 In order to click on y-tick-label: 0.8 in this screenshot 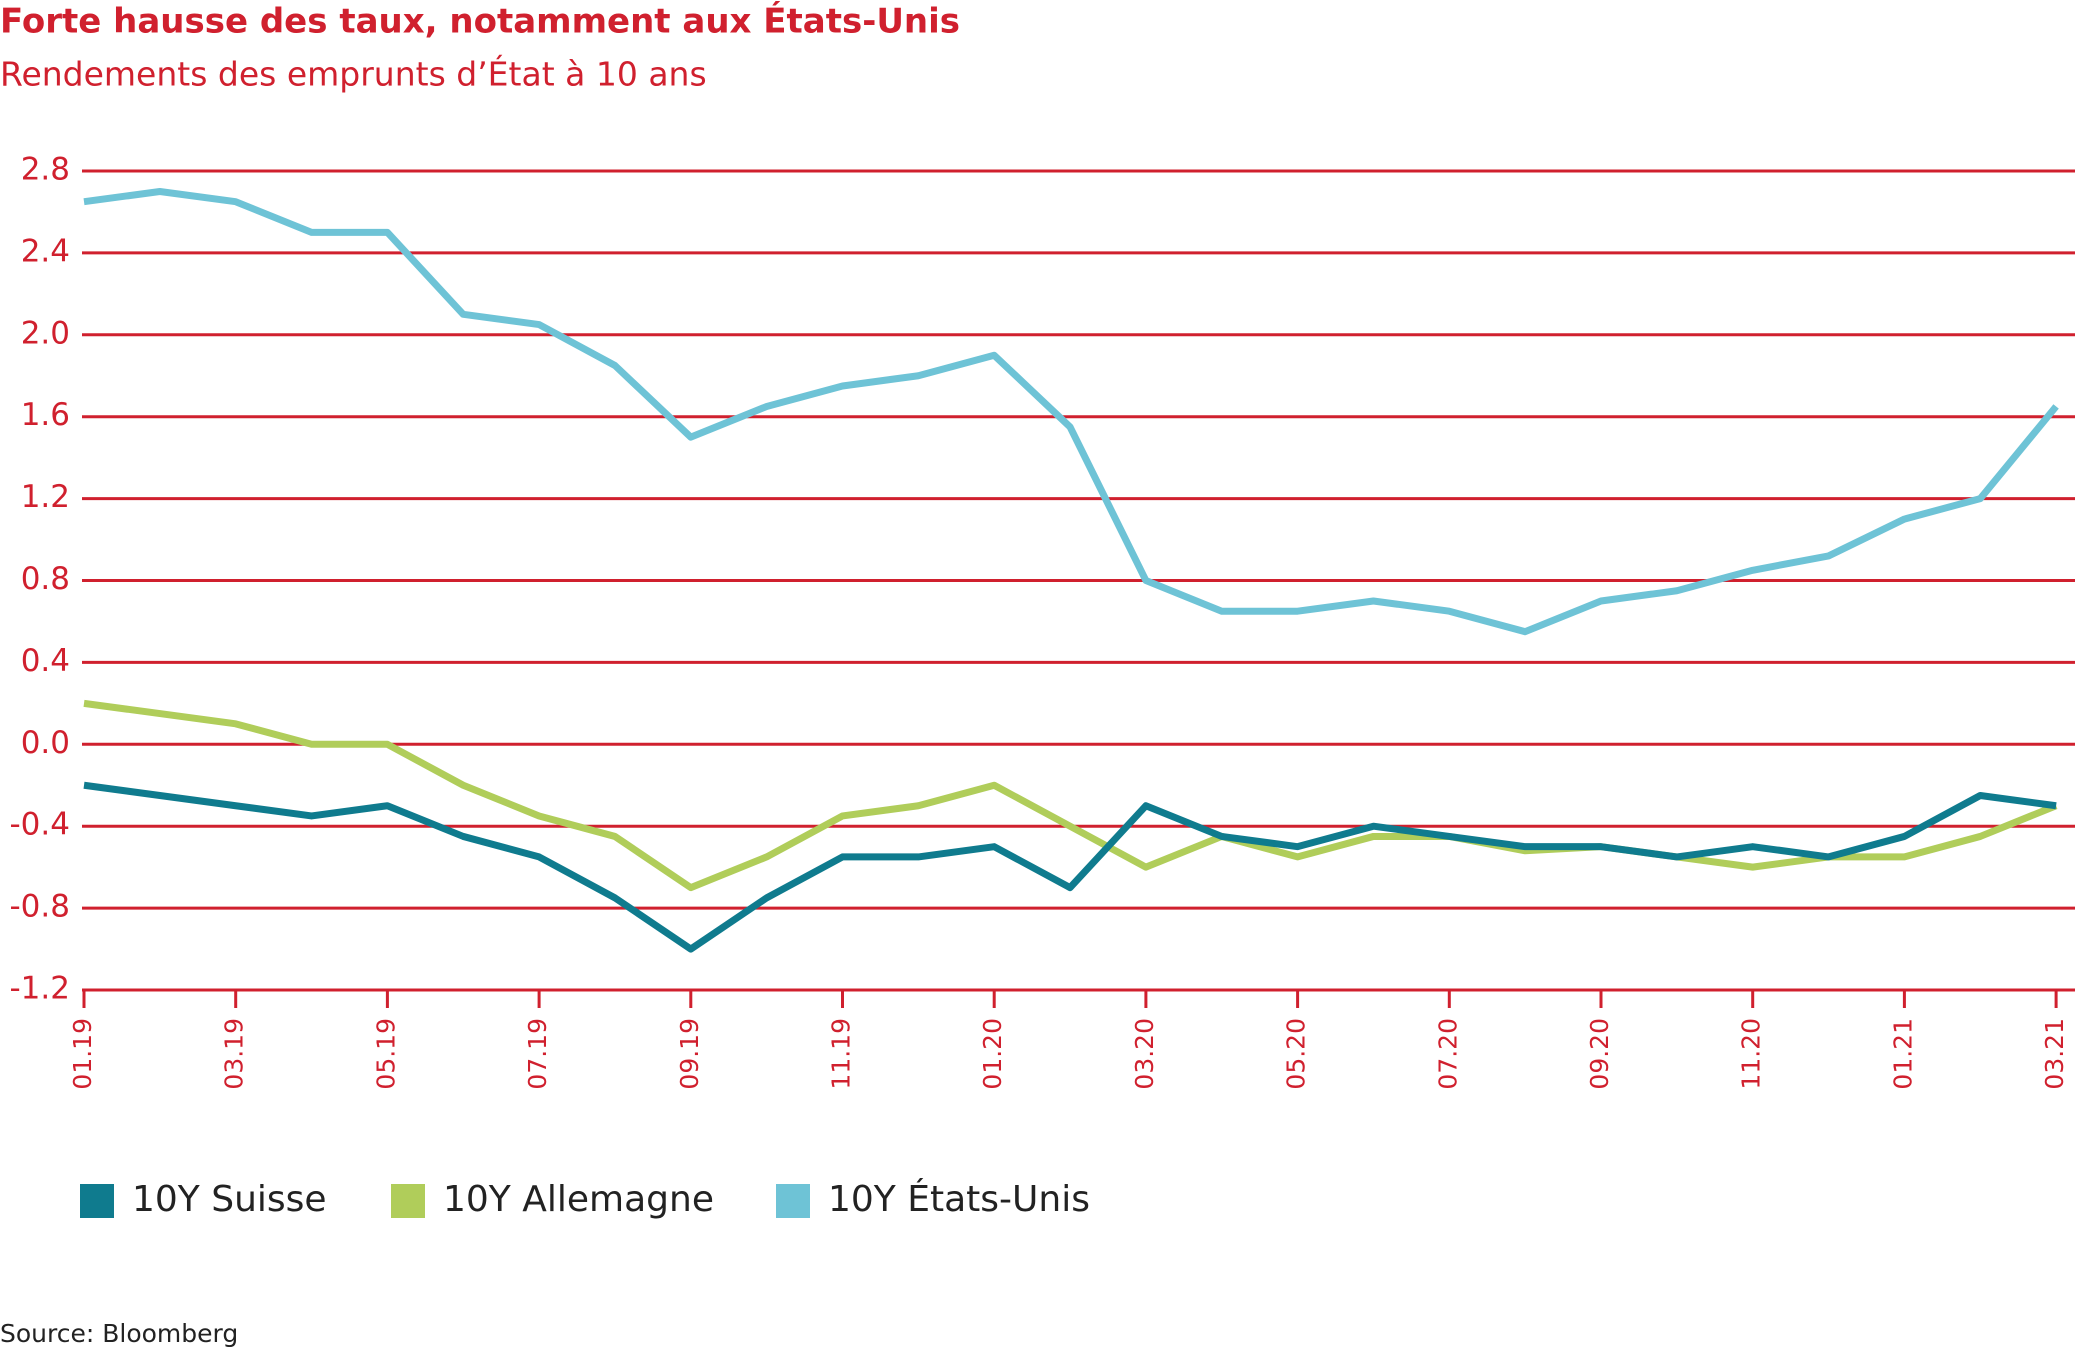, I will do `click(45, 579)`.